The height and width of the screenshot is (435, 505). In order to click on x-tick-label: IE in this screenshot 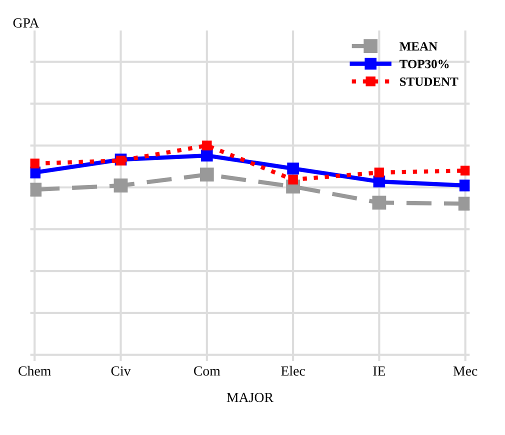, I will do `click(379, 371)`.